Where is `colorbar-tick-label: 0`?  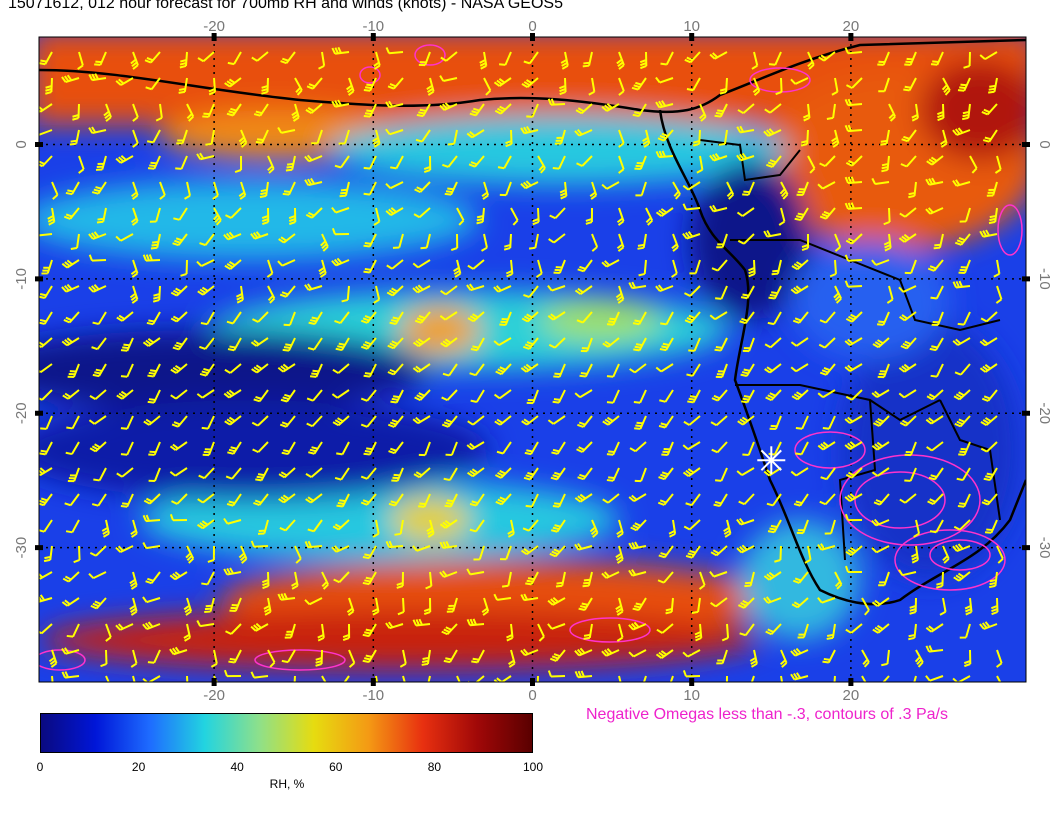 colorbar-tick-label: 0 is located at coordinates (40, 767).